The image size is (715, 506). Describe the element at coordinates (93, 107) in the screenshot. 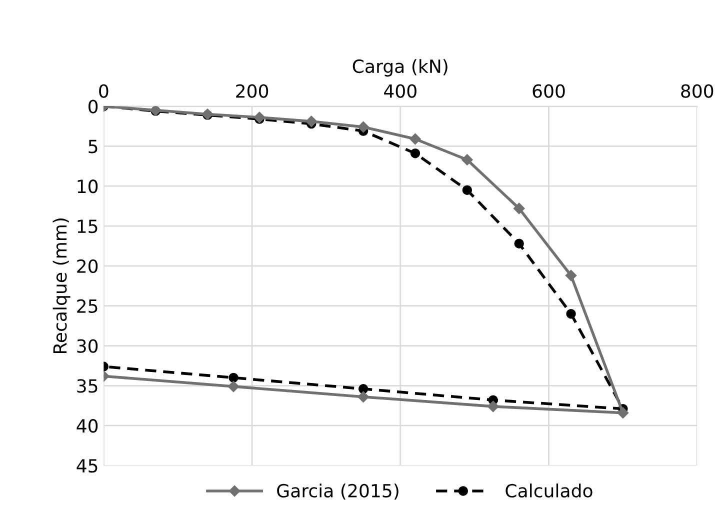

I see `y-tick-label: 0` at that location.